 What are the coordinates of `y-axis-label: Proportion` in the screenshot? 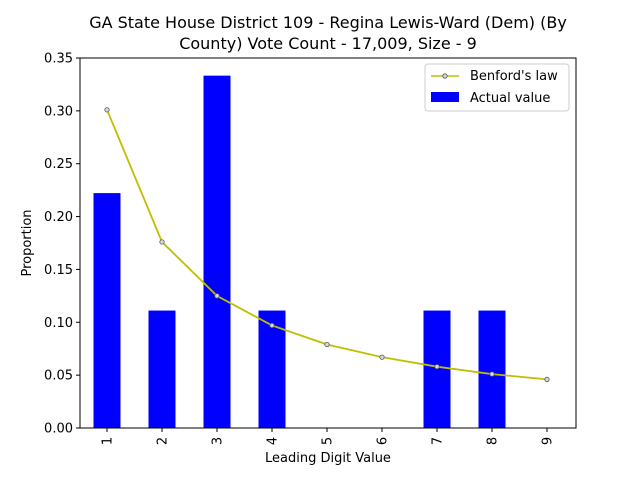 It's located at (27, 242).